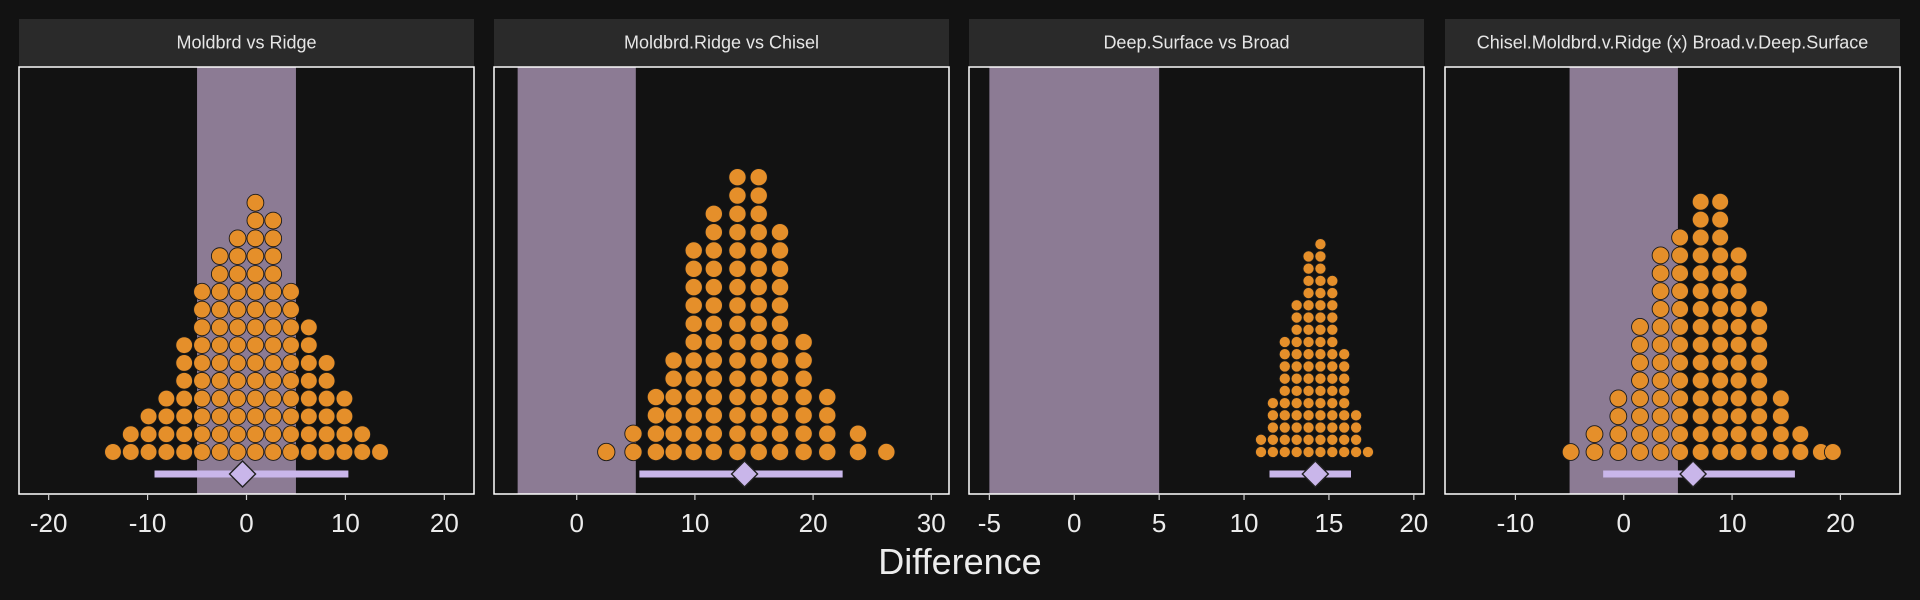 Image resolution: width=1920 pixels, height=600 pixels. What do you see at coordinates (49, 523) in the screenshot?
I see `x-tick-label: -20` at bounding box center [49, 523].